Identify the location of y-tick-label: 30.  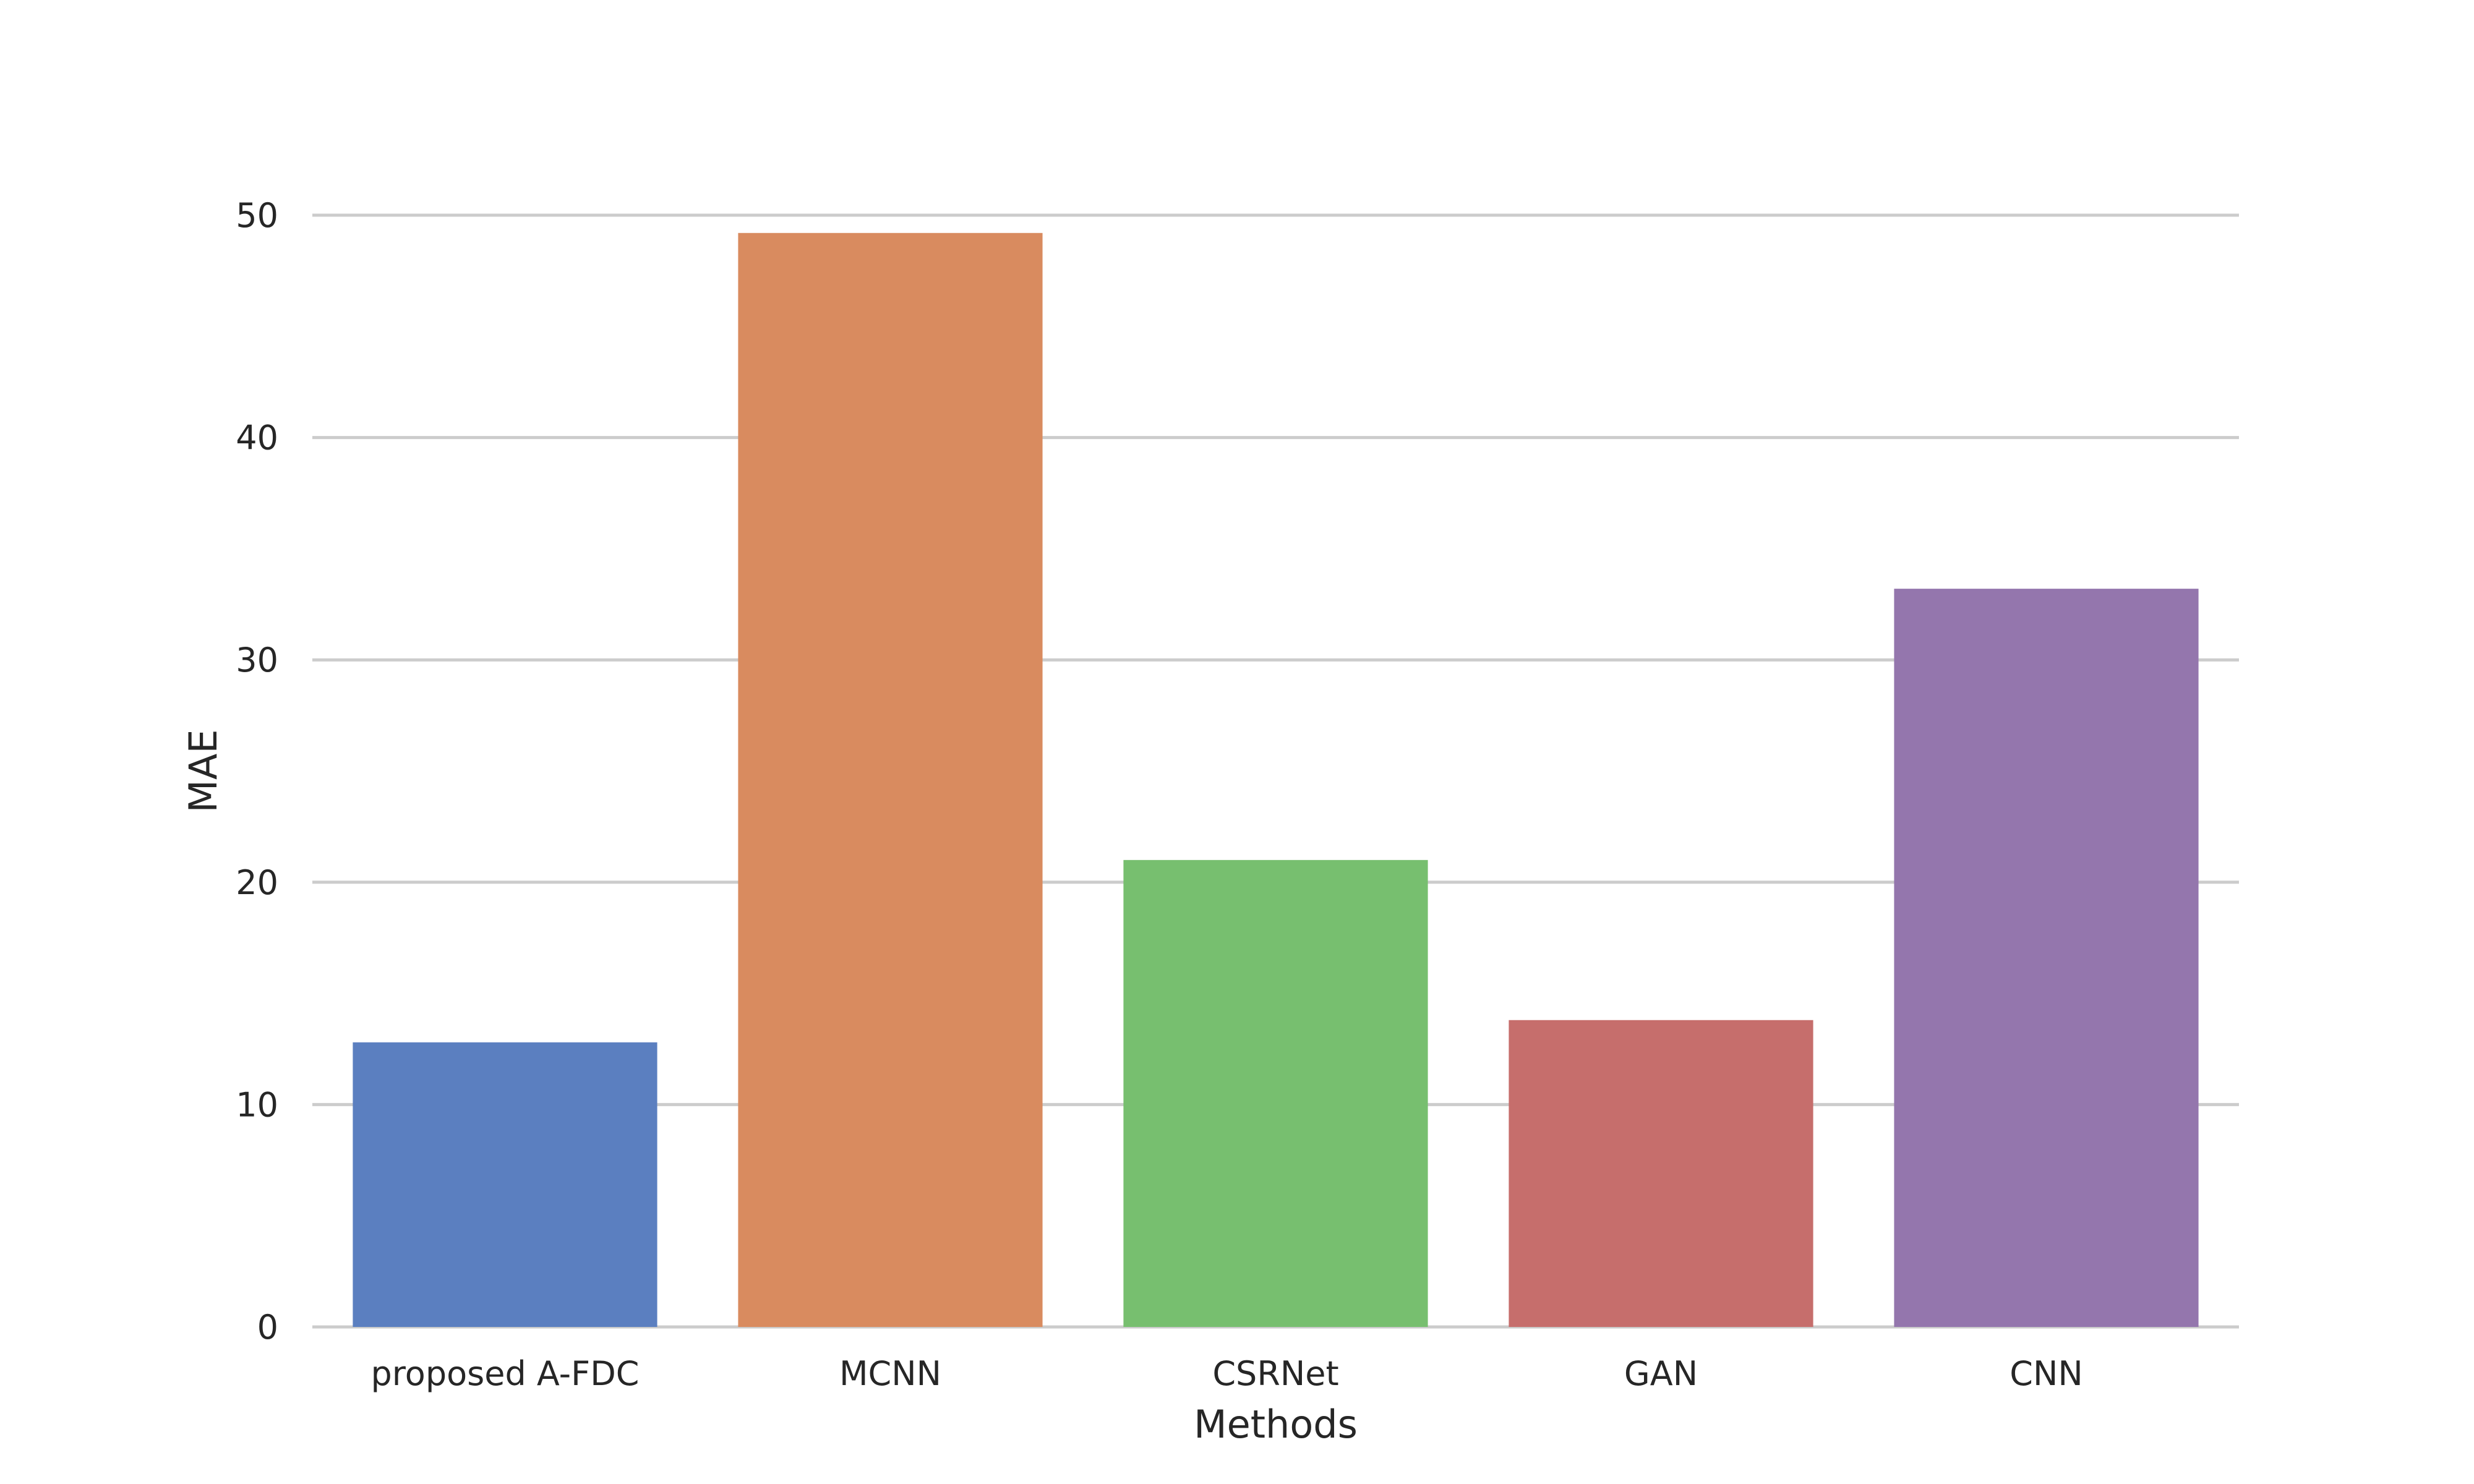
(257, 660).